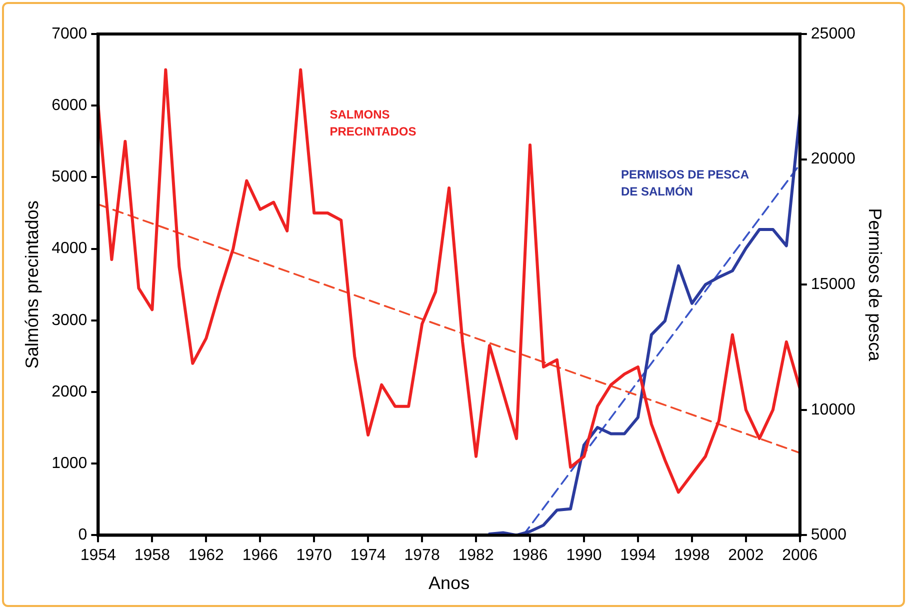 Image resolution: width=907 pixels, height=609 pixels. I want to click on y-axis-title: Salmóns precintados, so click(32, 284).